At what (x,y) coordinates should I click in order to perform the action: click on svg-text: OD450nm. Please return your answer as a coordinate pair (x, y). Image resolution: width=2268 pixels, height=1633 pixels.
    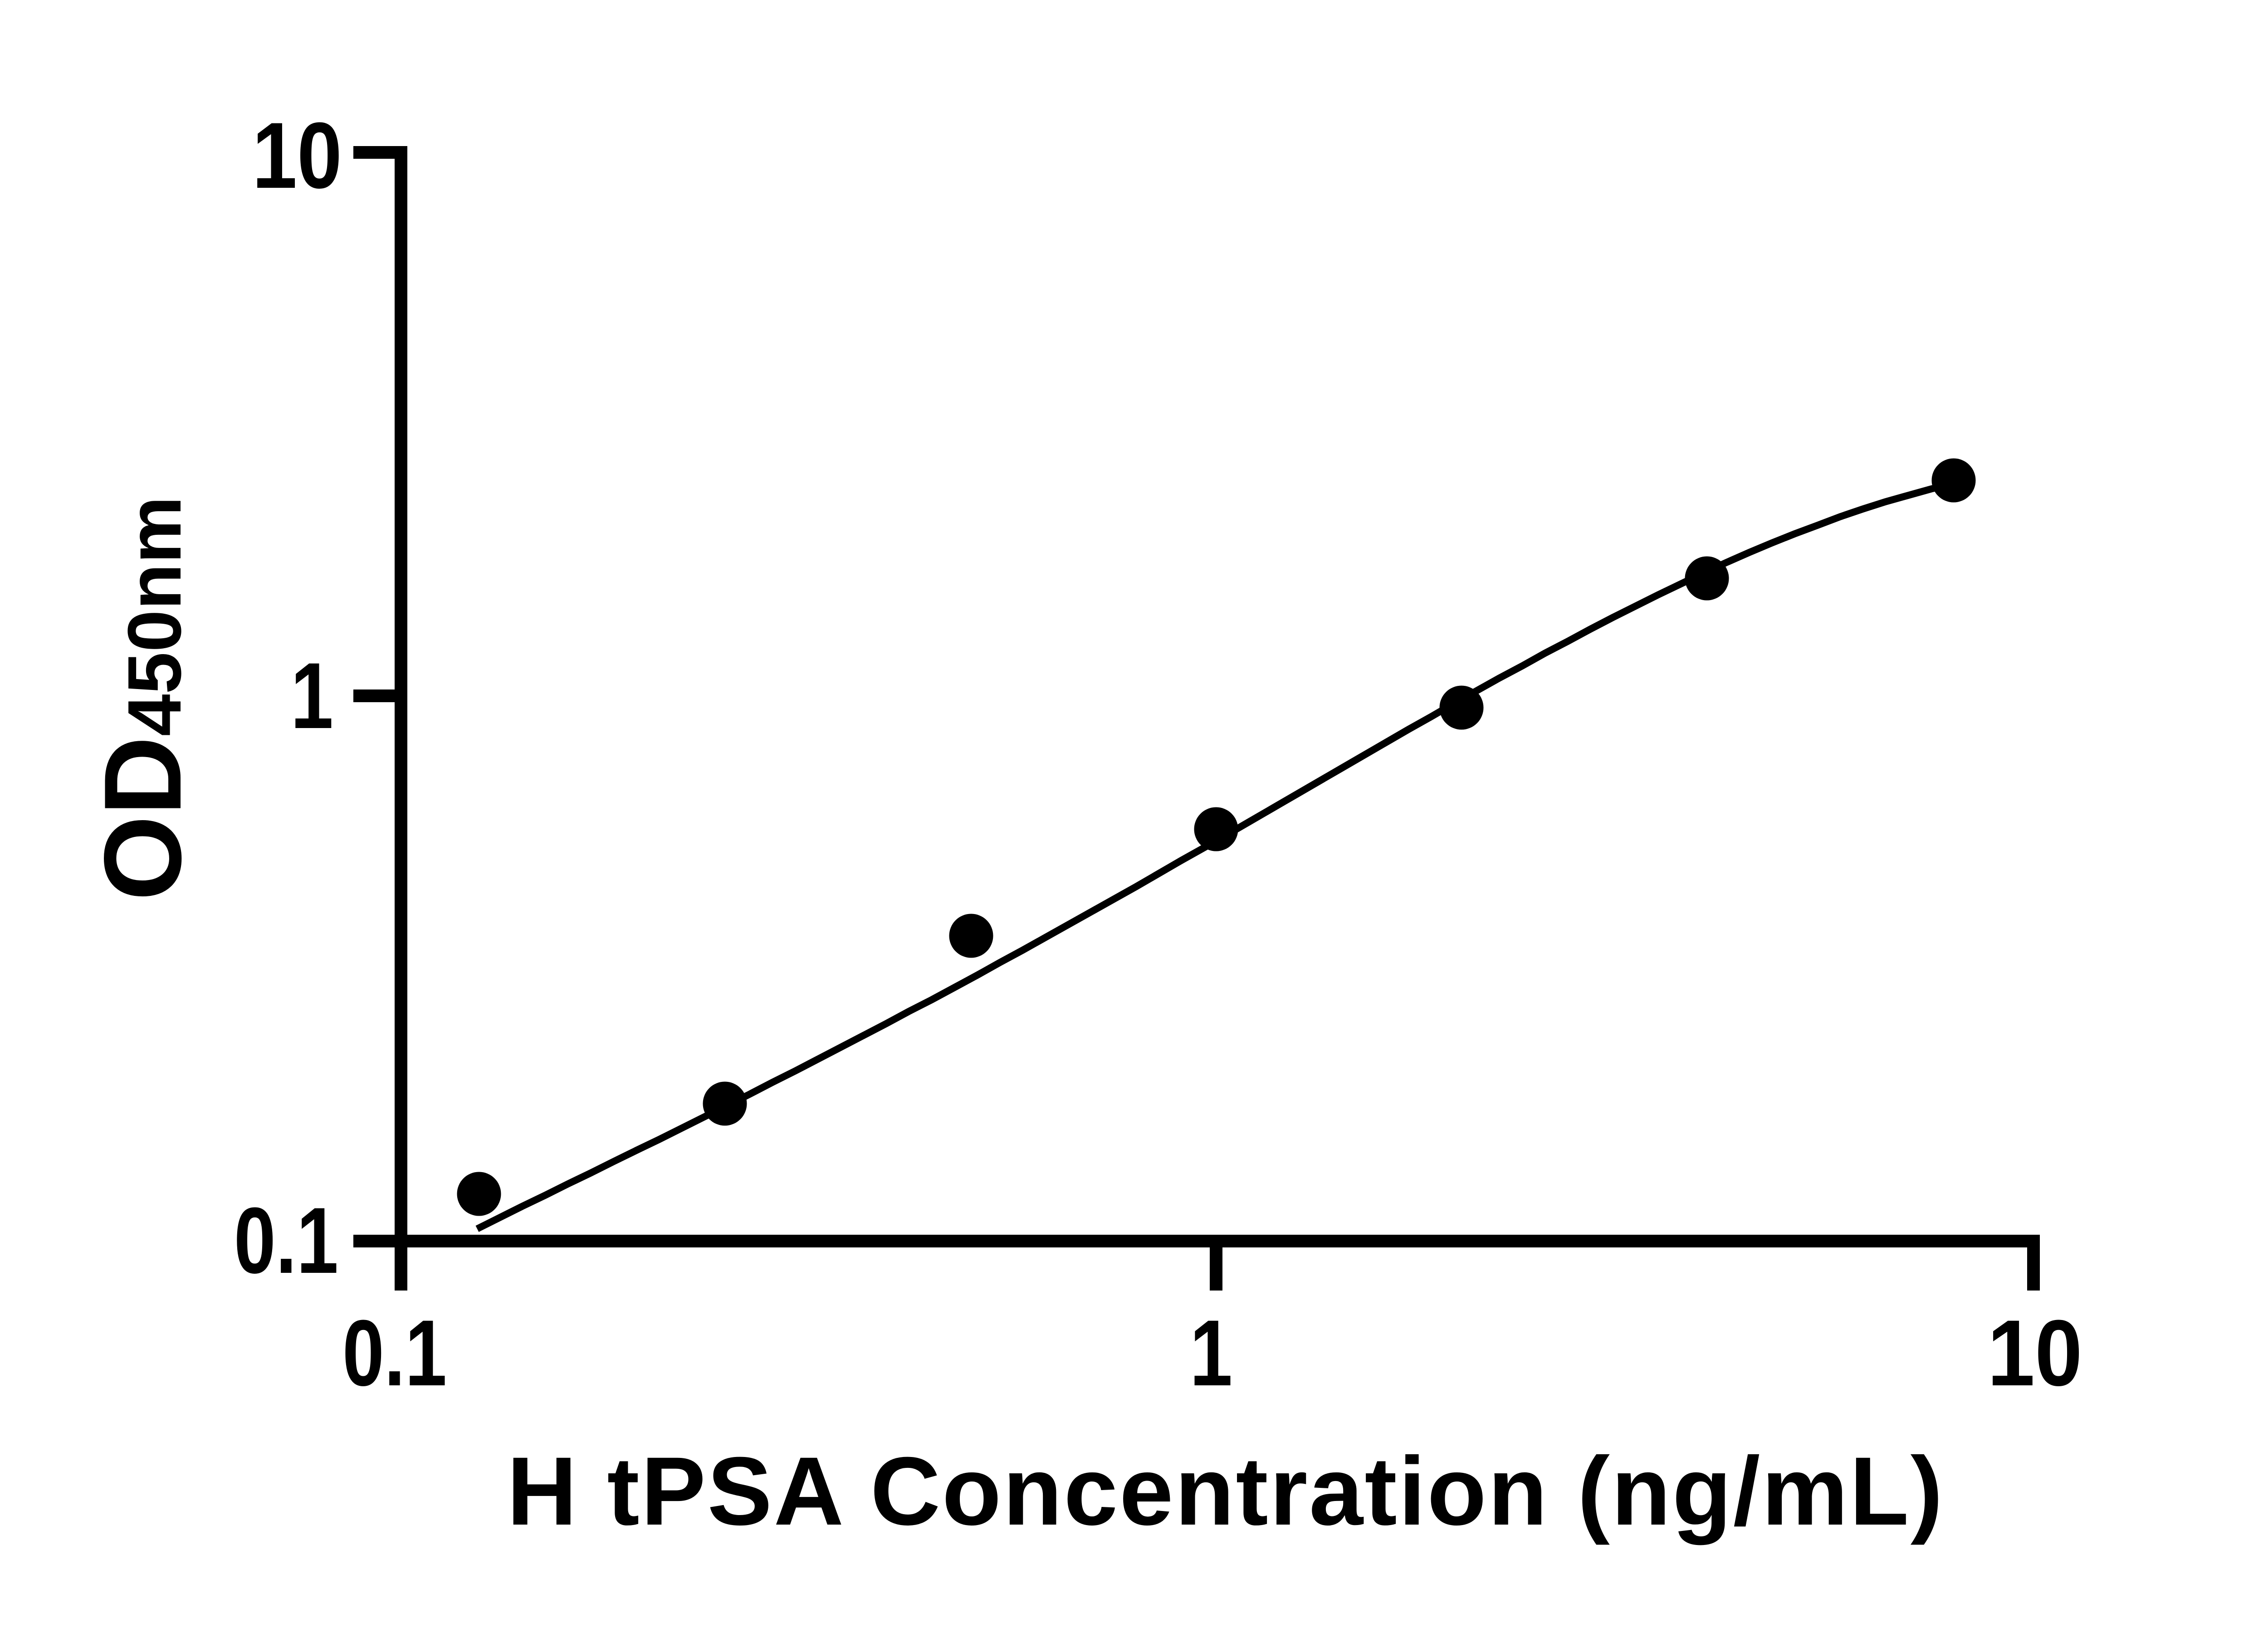
    Looking at the image, I should click on (143, 698).